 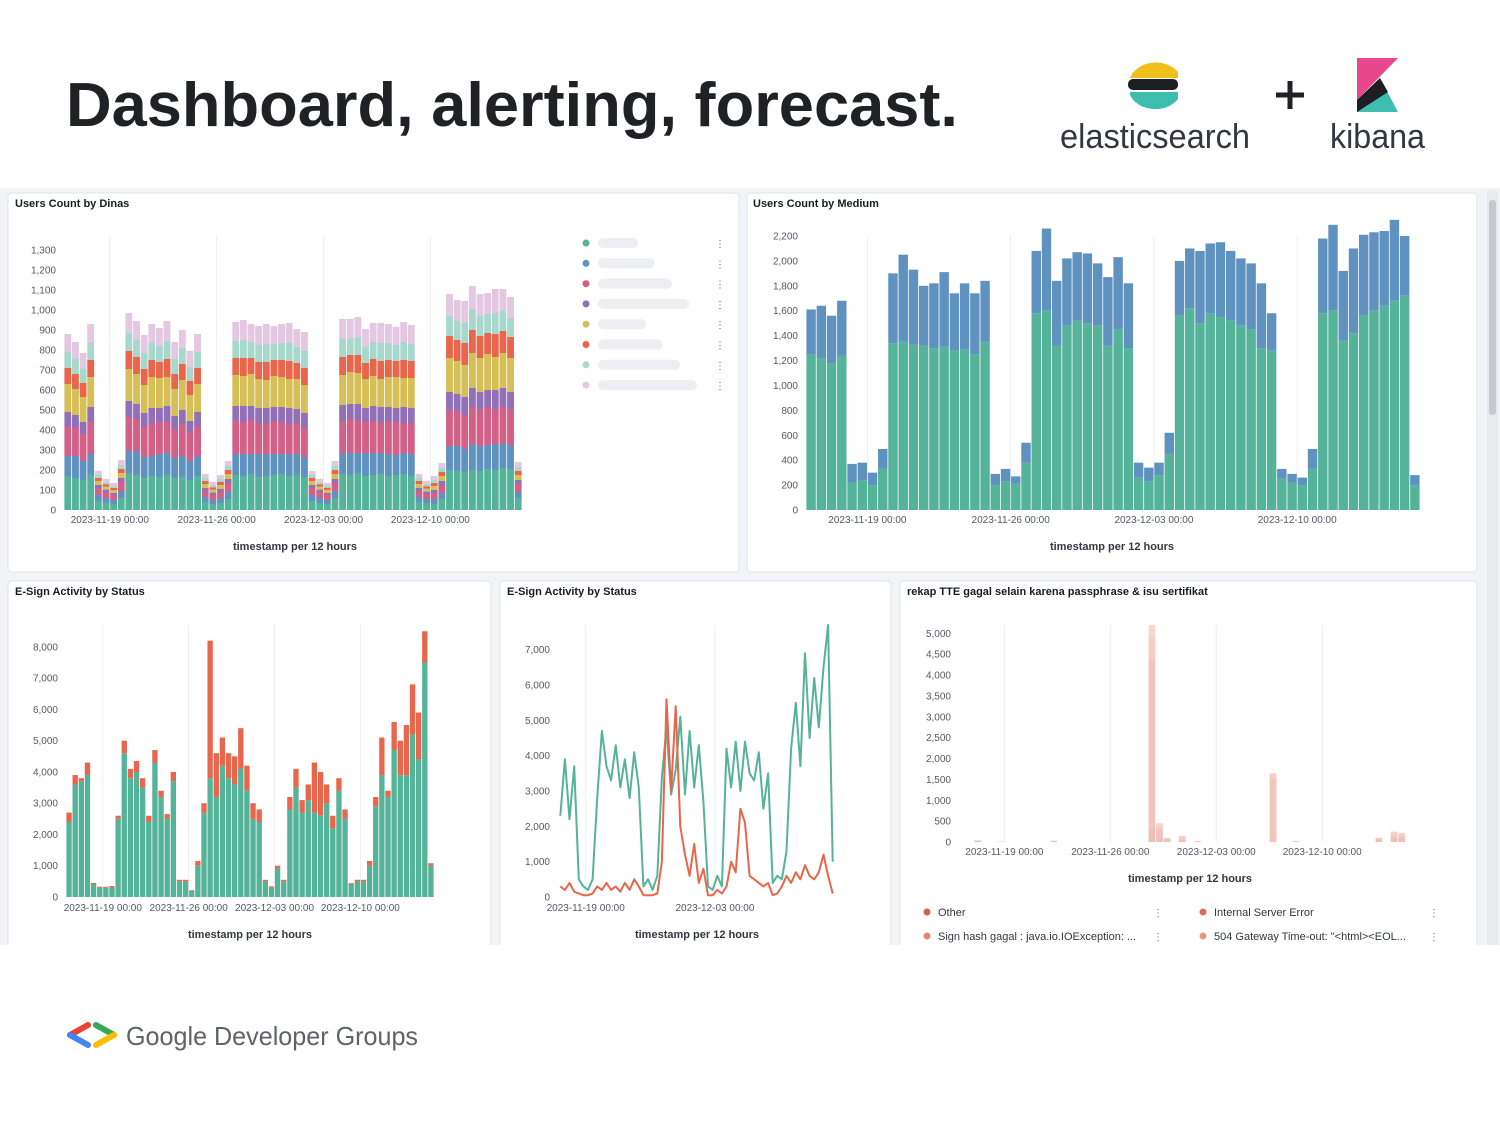 What do you see at coordinates (938, 655) in the screenshot?
I see `y-tick-label: 4,500` at bounding box center [938, 655].